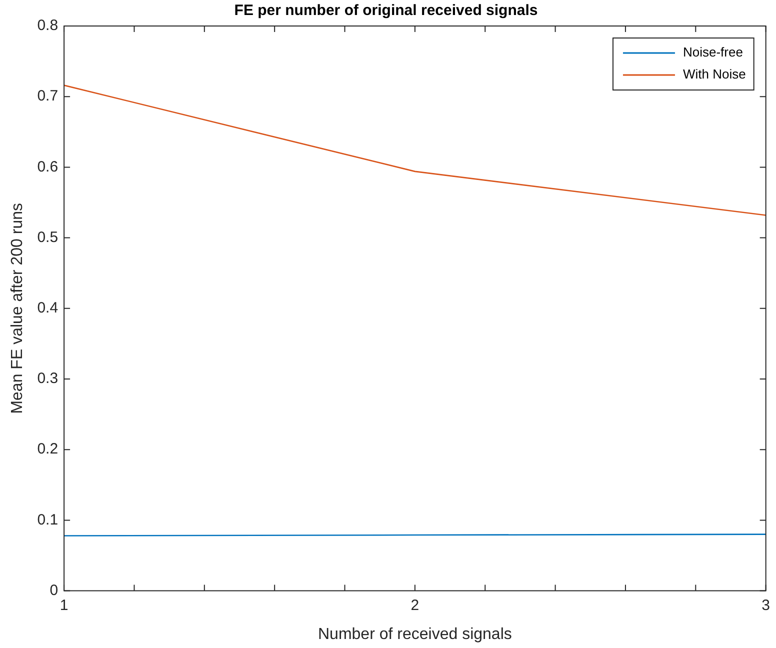  What do you see at coordinates (47, 96) in the screenshot?
I see `y-tick-label: 0.7` at bounding box center [47, 96].